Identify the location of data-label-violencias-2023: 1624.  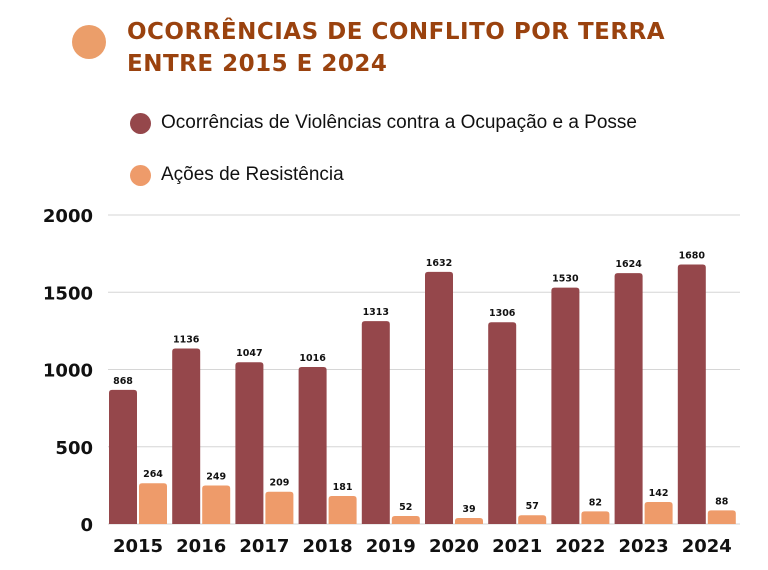
(628, 264).